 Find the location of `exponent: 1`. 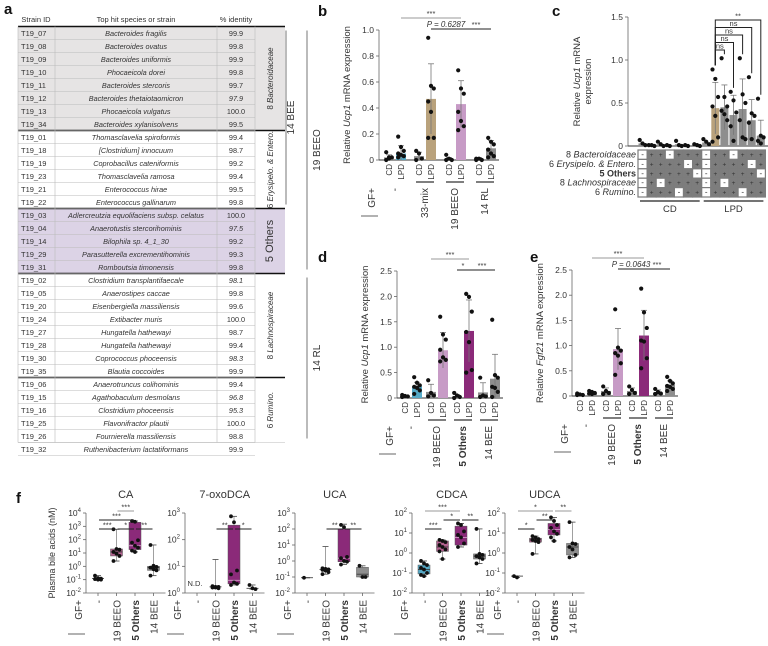

exponent: 1 is located at coordinates (406, 531).